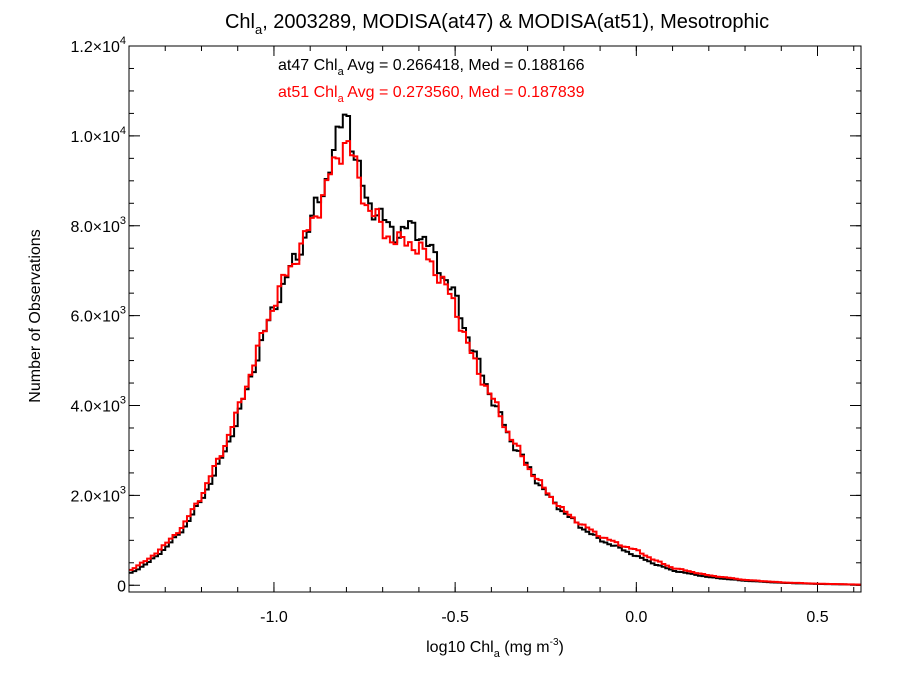  I want to click on y-tick-mantissa: 0, so click(121, 586).